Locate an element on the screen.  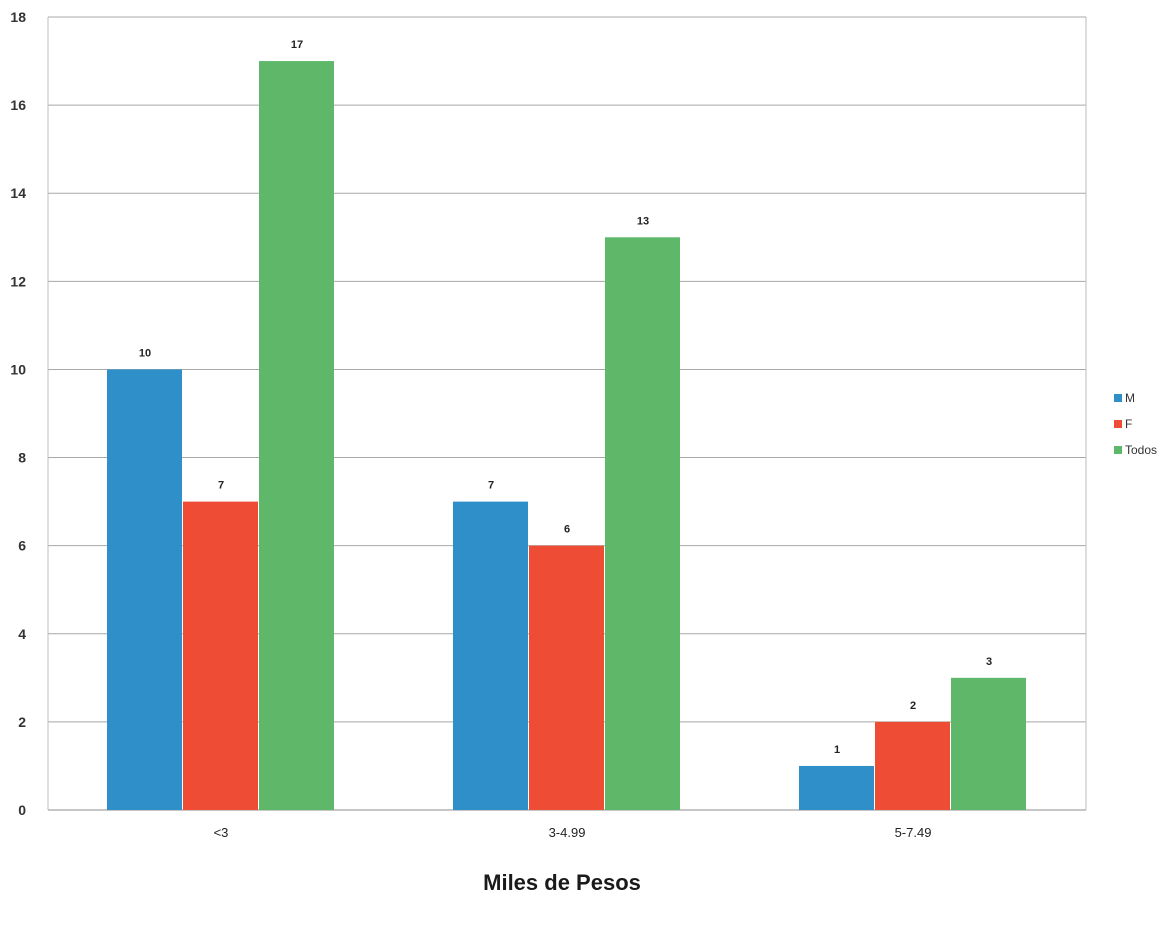
legend-label-todos: Todos is located at coordinates (1141, 450).